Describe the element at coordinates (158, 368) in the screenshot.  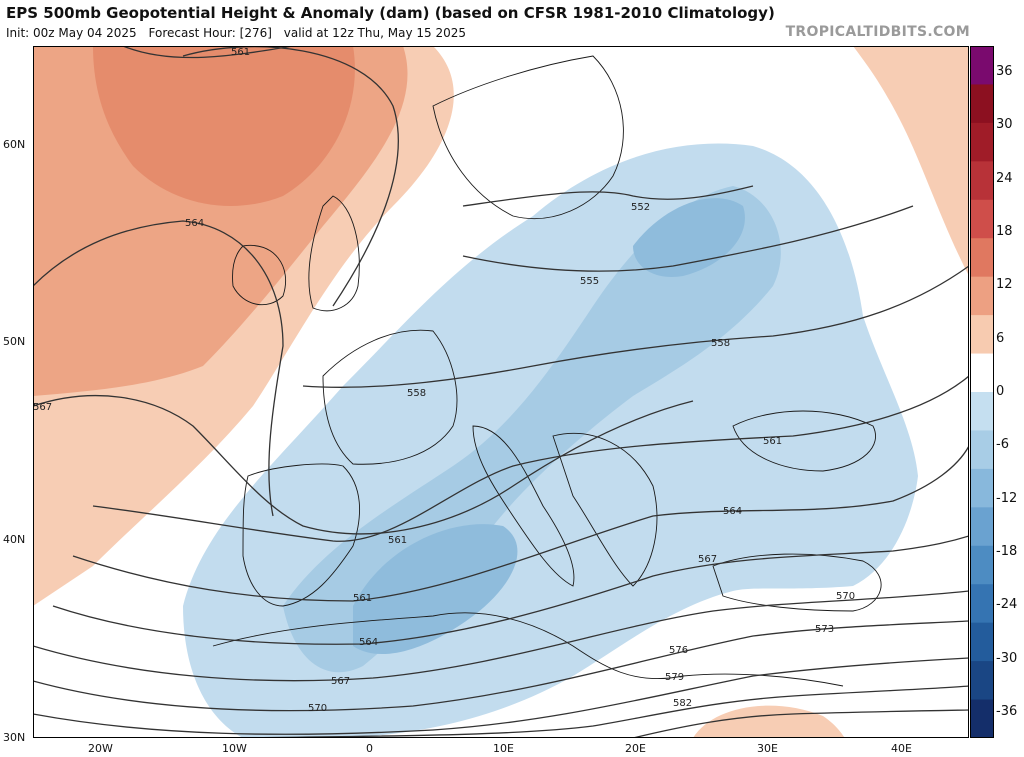
I see `contour-564-west` at that location.